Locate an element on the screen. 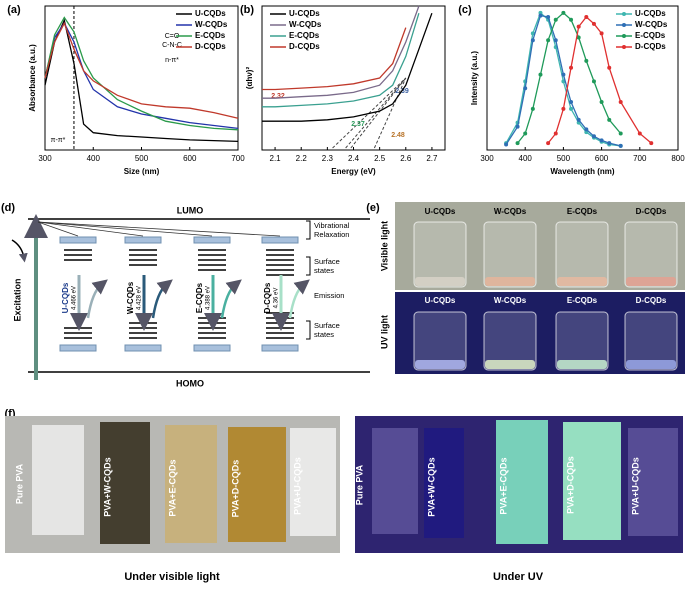  photo-visible is located at coordinates (540, 246).